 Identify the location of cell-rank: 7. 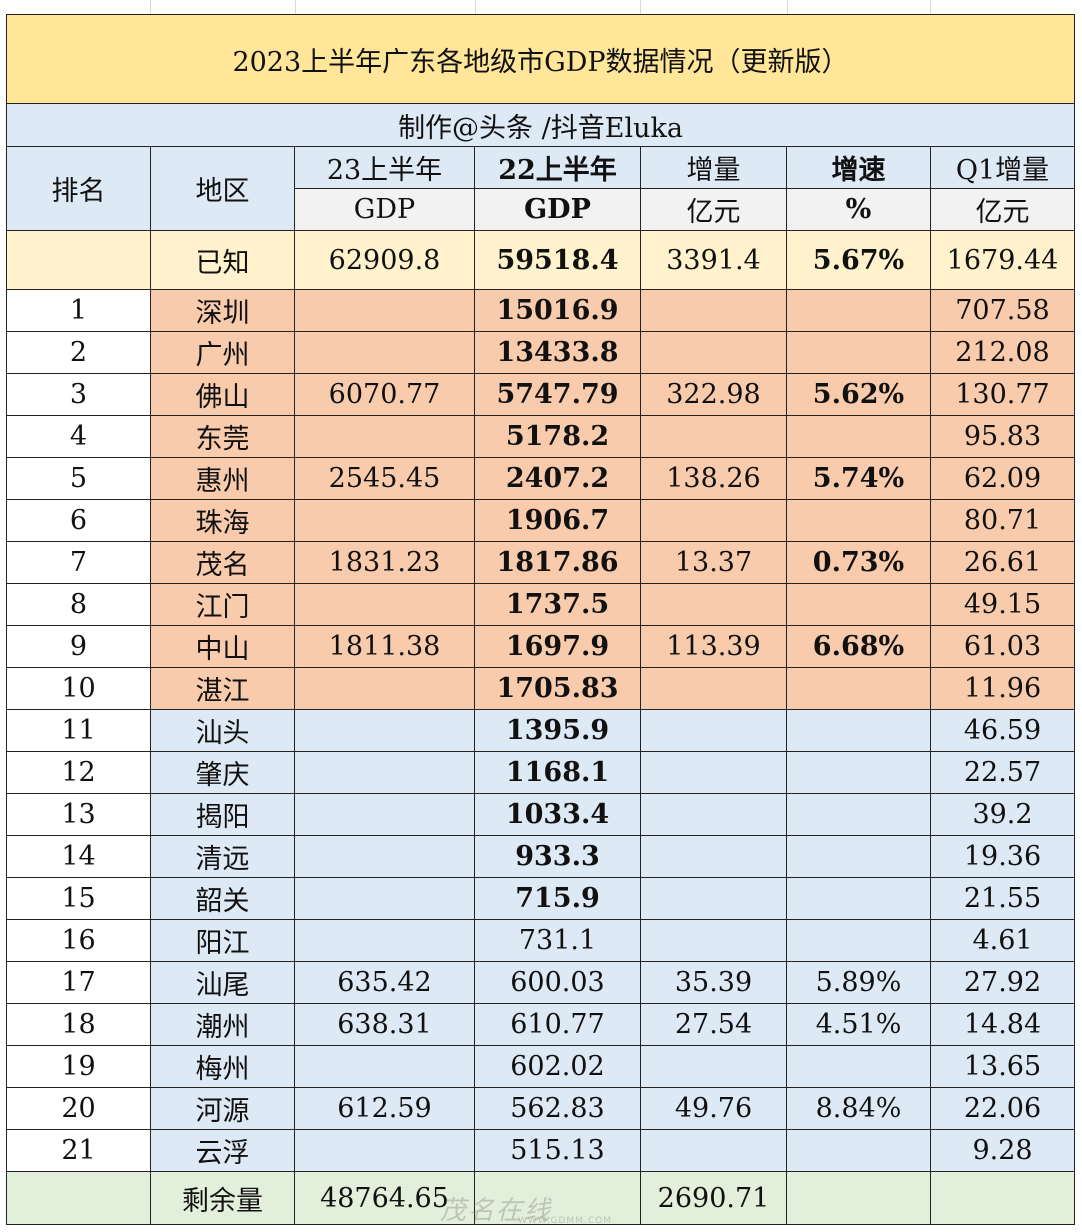
(78, 562).